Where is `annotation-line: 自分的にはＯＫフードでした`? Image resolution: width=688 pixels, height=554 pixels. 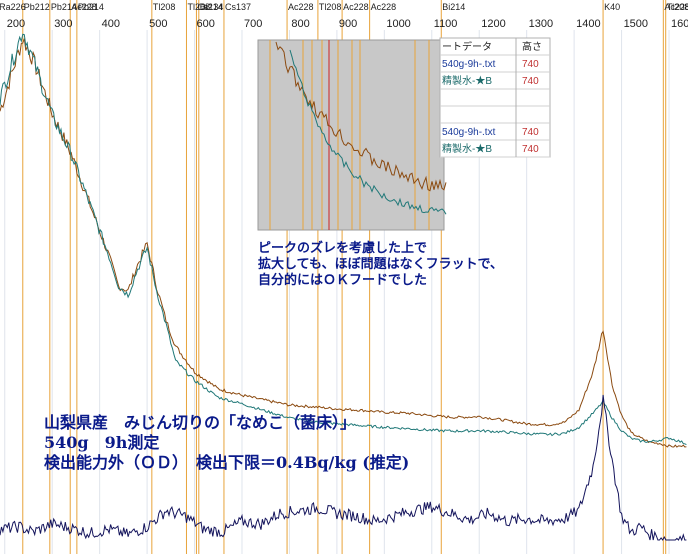
annotation-line: 自分的にはＯＫフードでした is located at coordinates (342, 280).